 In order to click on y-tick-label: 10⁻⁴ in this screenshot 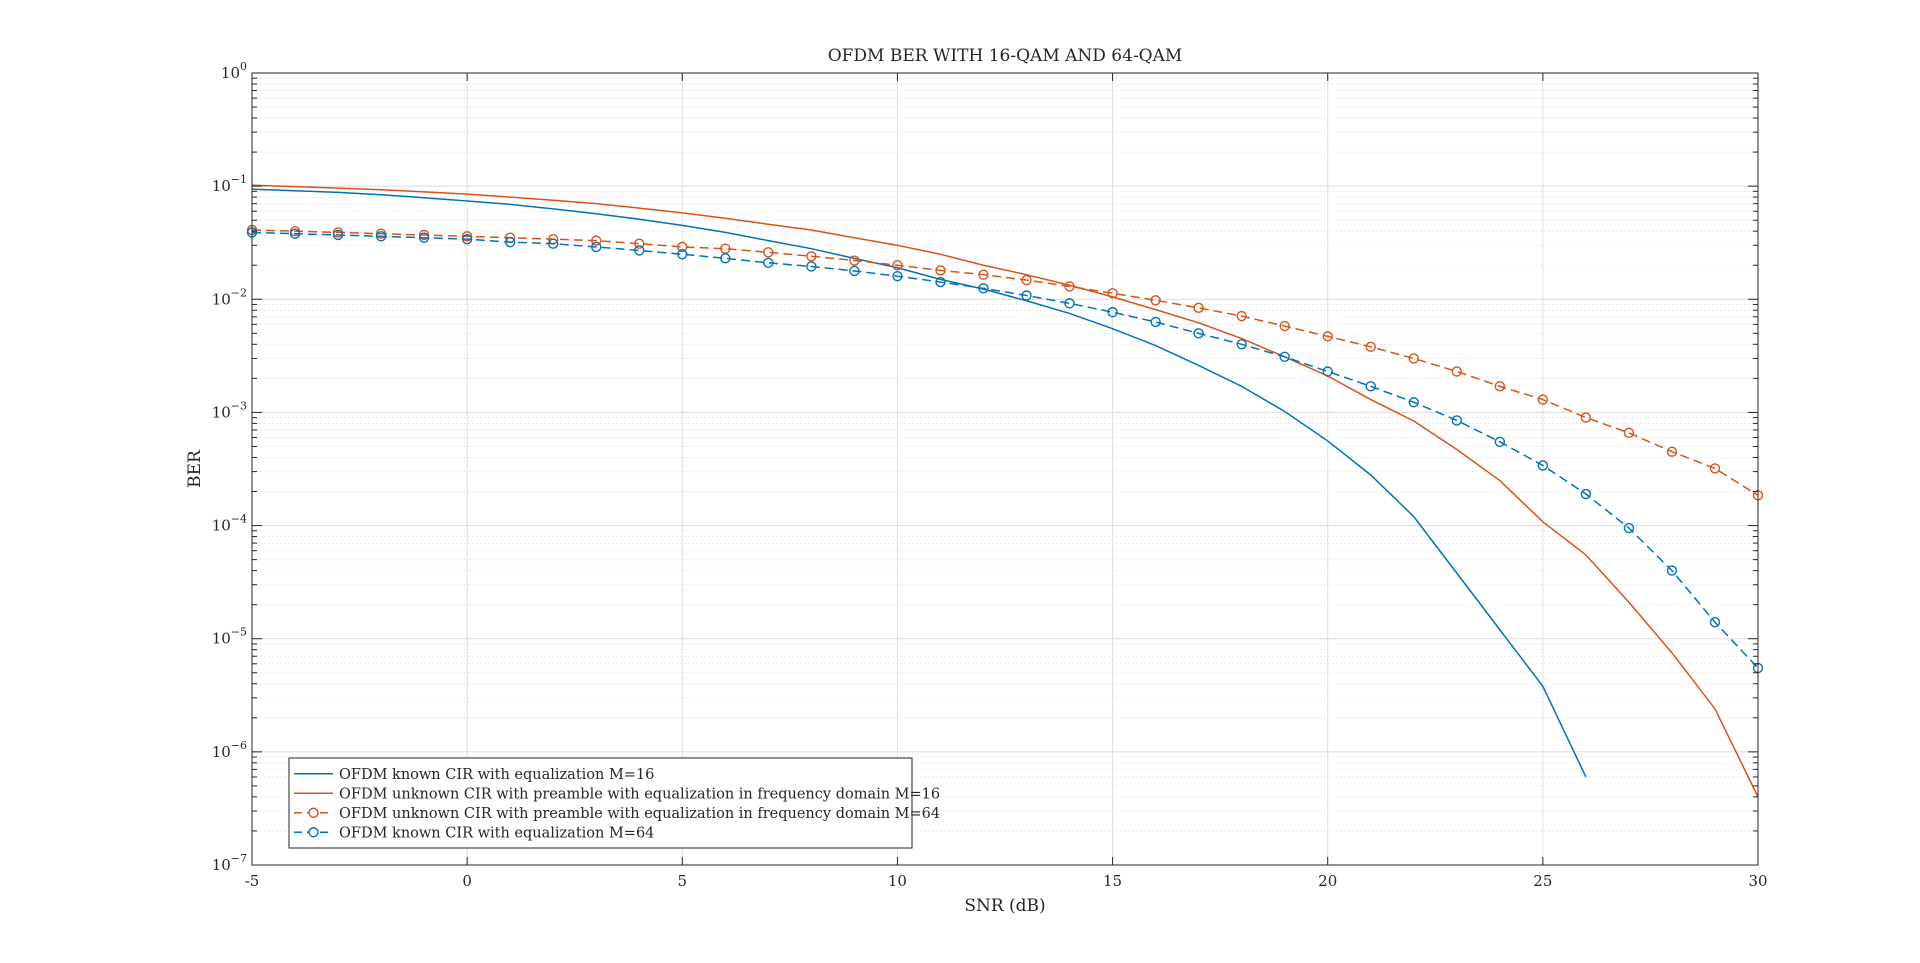, I will do `click(229, 524)`.